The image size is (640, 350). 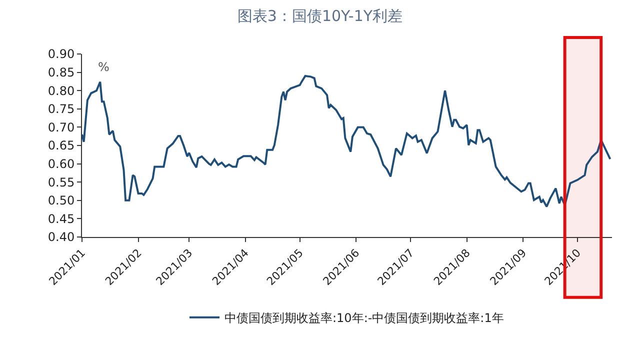 I want to click on y-tick-label: 0.90, so click(x=61, y=54).